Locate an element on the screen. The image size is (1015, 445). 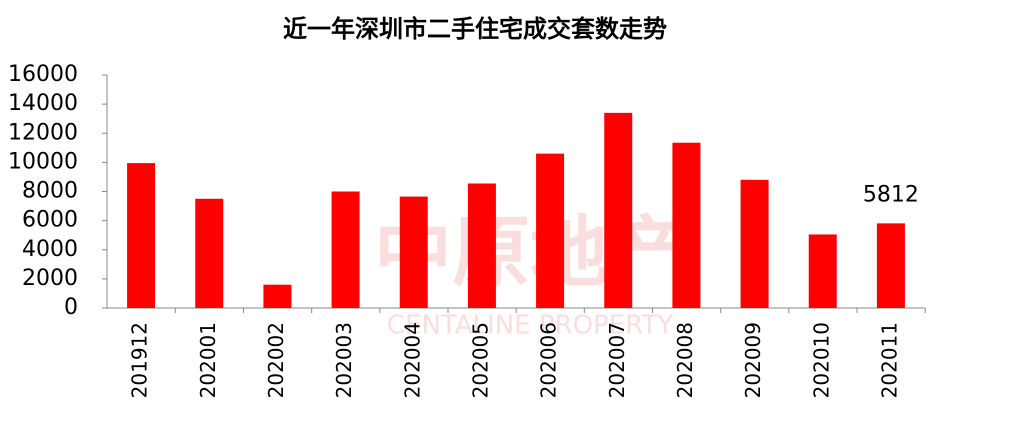
x-tick-label: 202010 is located at coordinates (821, 360).